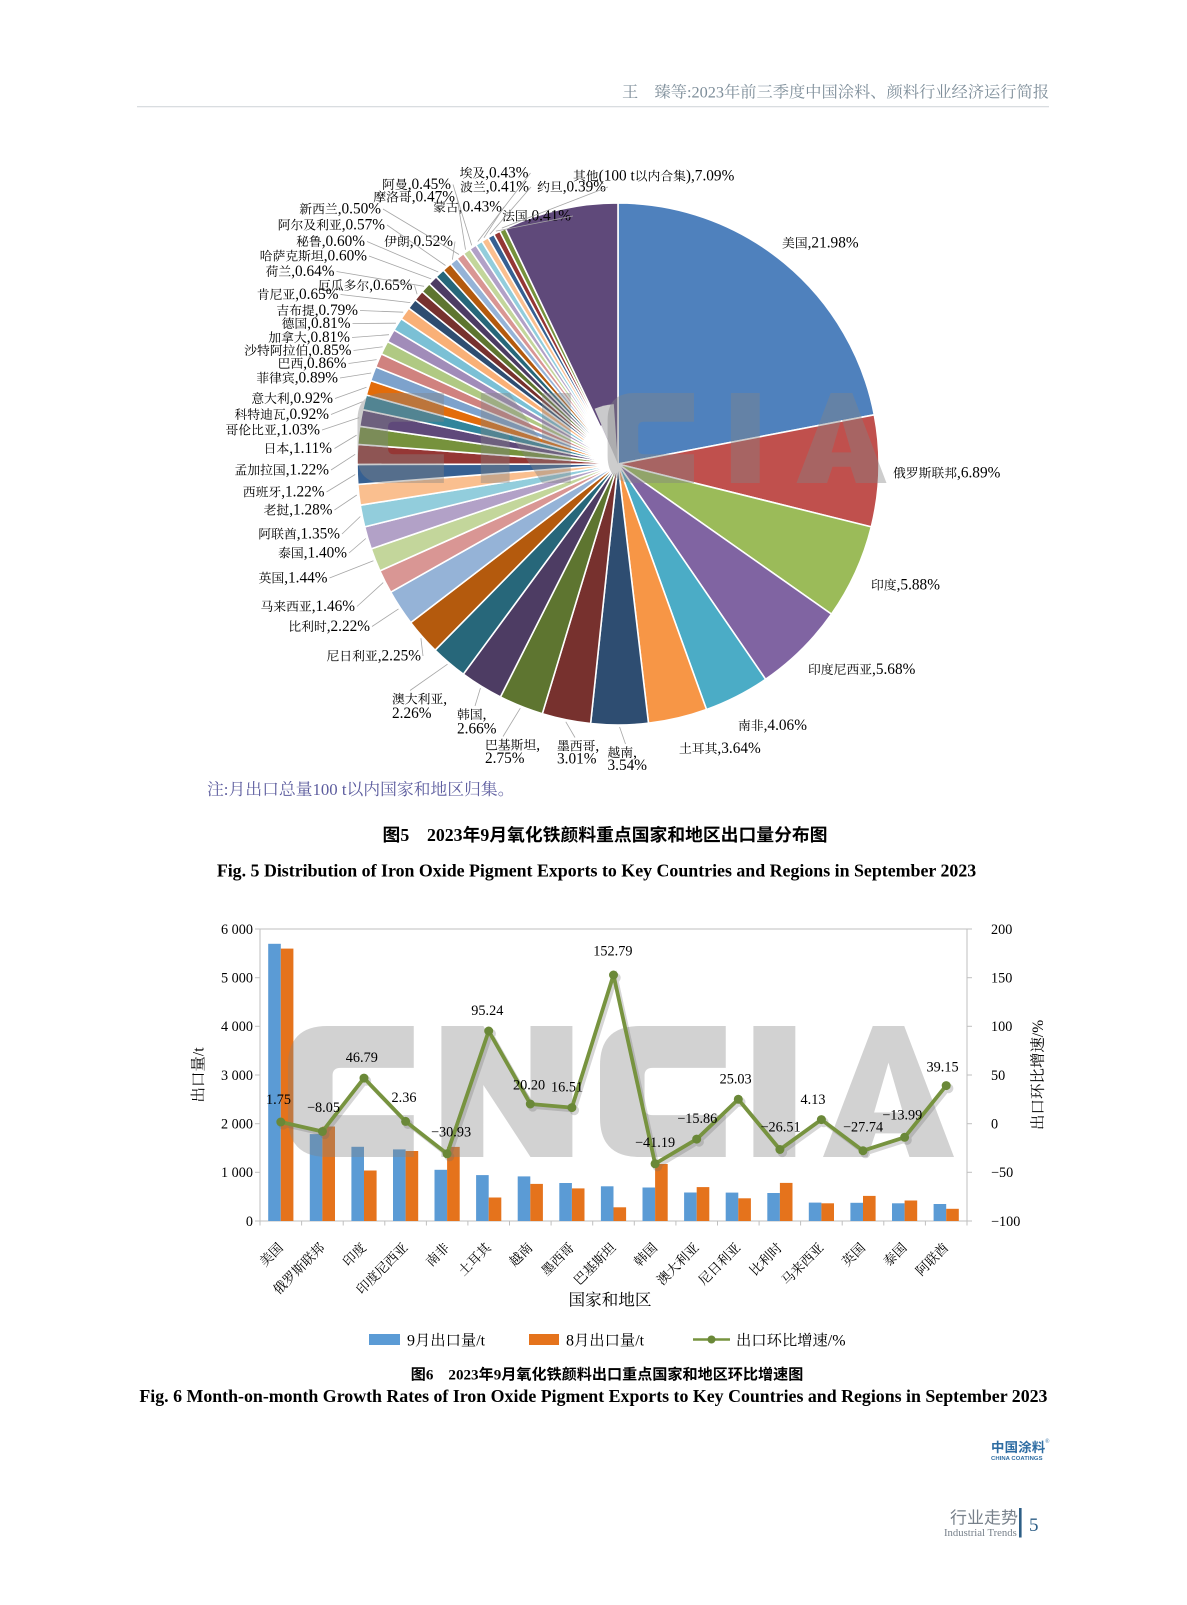 Image resolution: width=1187 pixels, height=1605 pixels. Describe the element at coordinates (833, 243) in the screenshot. I see `svg-text: ,21.98%` at that location.